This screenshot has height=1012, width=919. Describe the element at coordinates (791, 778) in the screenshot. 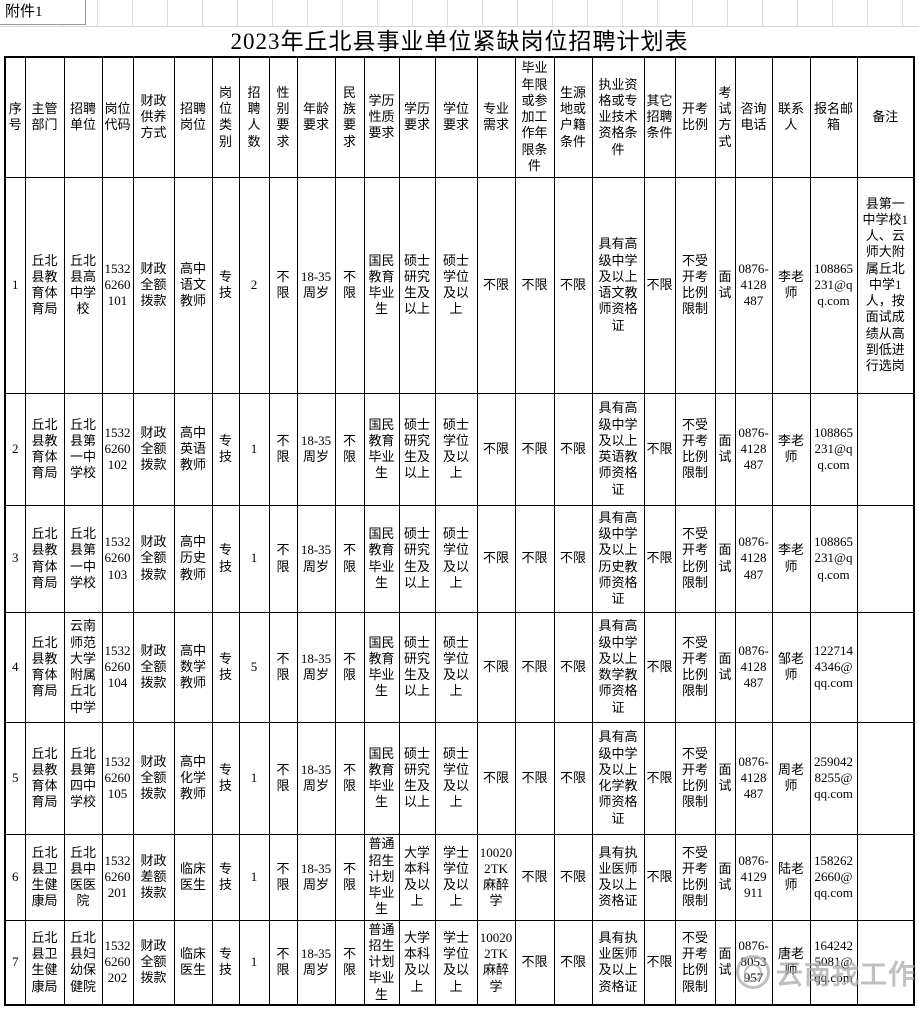

I see `table-cell: 周老师` at that location.